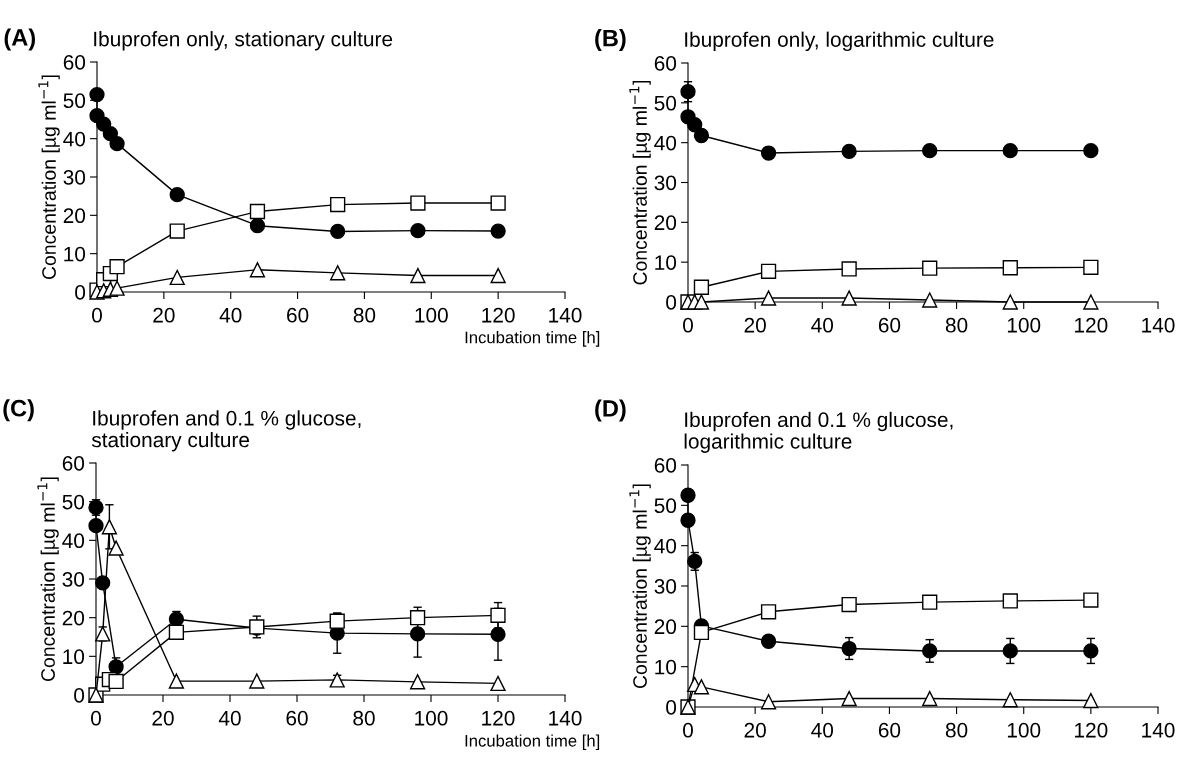  What do you see at coordinates (839, 41) in the screenshot?
I see `chart-title: Ibuprofen only, logarithmic culture` at bounding box center [839, 41].